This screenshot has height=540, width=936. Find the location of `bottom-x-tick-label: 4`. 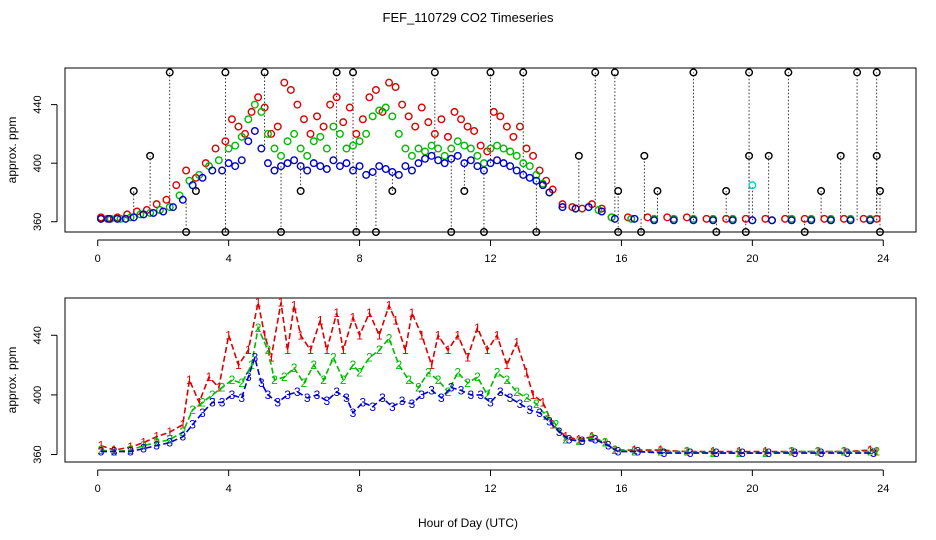

bottom-x-tick-label: 4 is located at coordinates (229, 489).